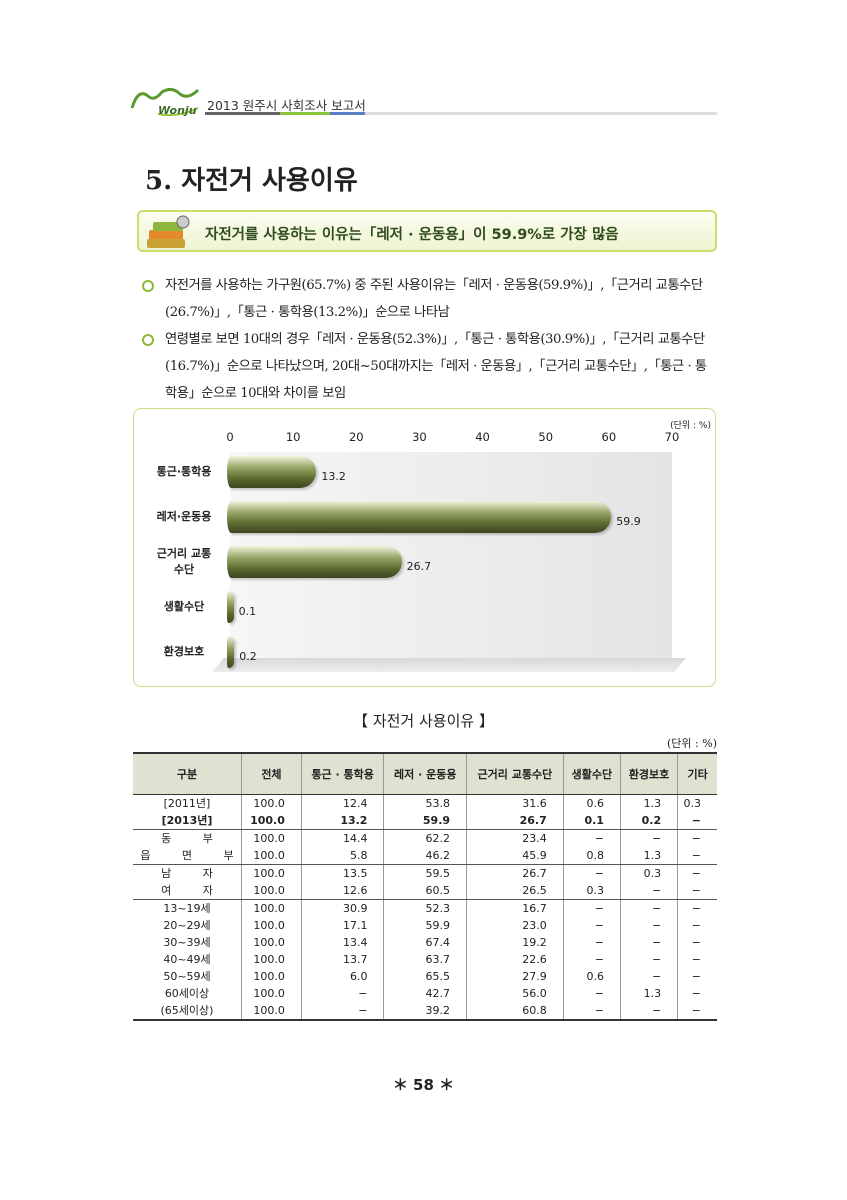 This screenshot has width=847, height=1200. What do you see at coordinates (184, 606) in the screenshot?
I see `category-label: 생활수단` at bounding box center [184, 606].